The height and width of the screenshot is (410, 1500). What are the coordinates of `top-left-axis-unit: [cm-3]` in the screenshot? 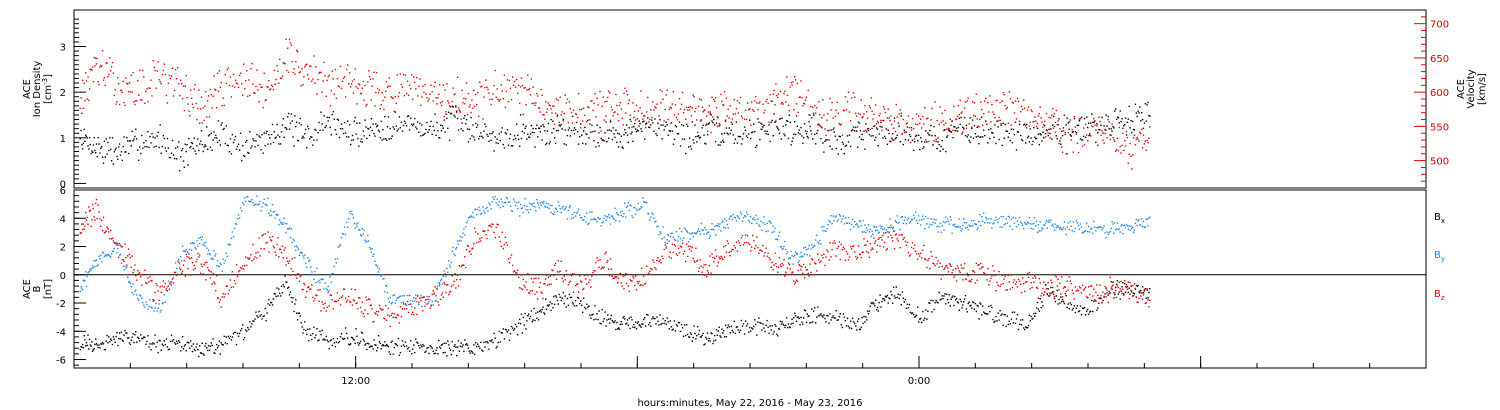 It's located at (47, 89).